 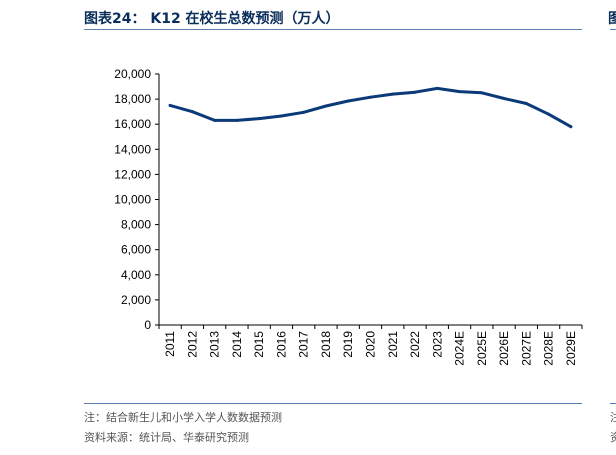 I want to click on series-line, so click(x=370, y=107).